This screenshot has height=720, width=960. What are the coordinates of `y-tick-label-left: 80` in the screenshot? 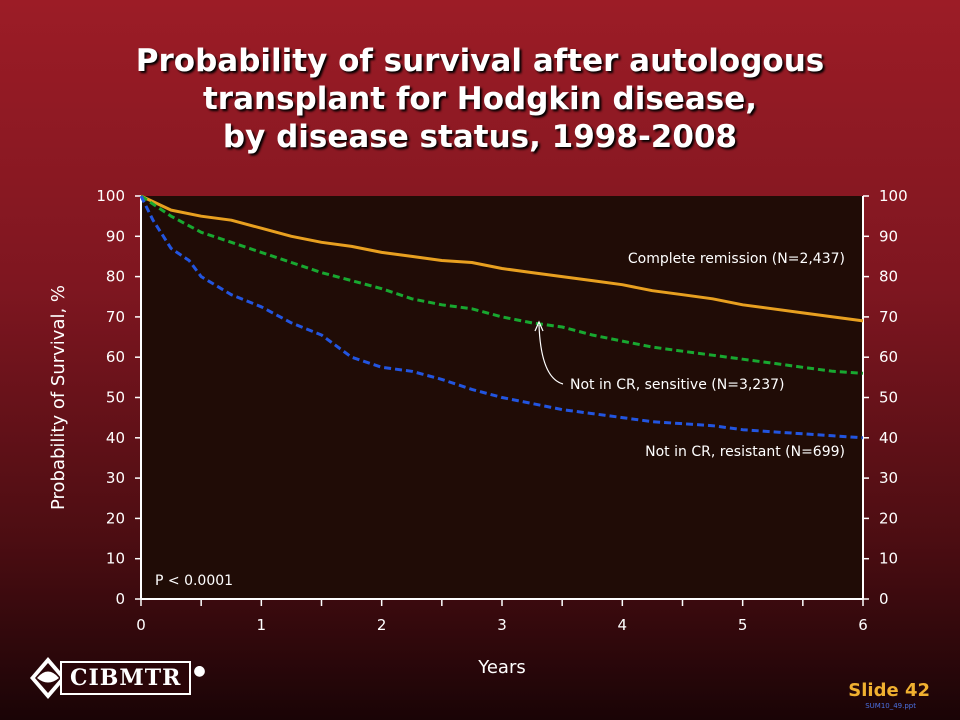 It's located at (115, 277).